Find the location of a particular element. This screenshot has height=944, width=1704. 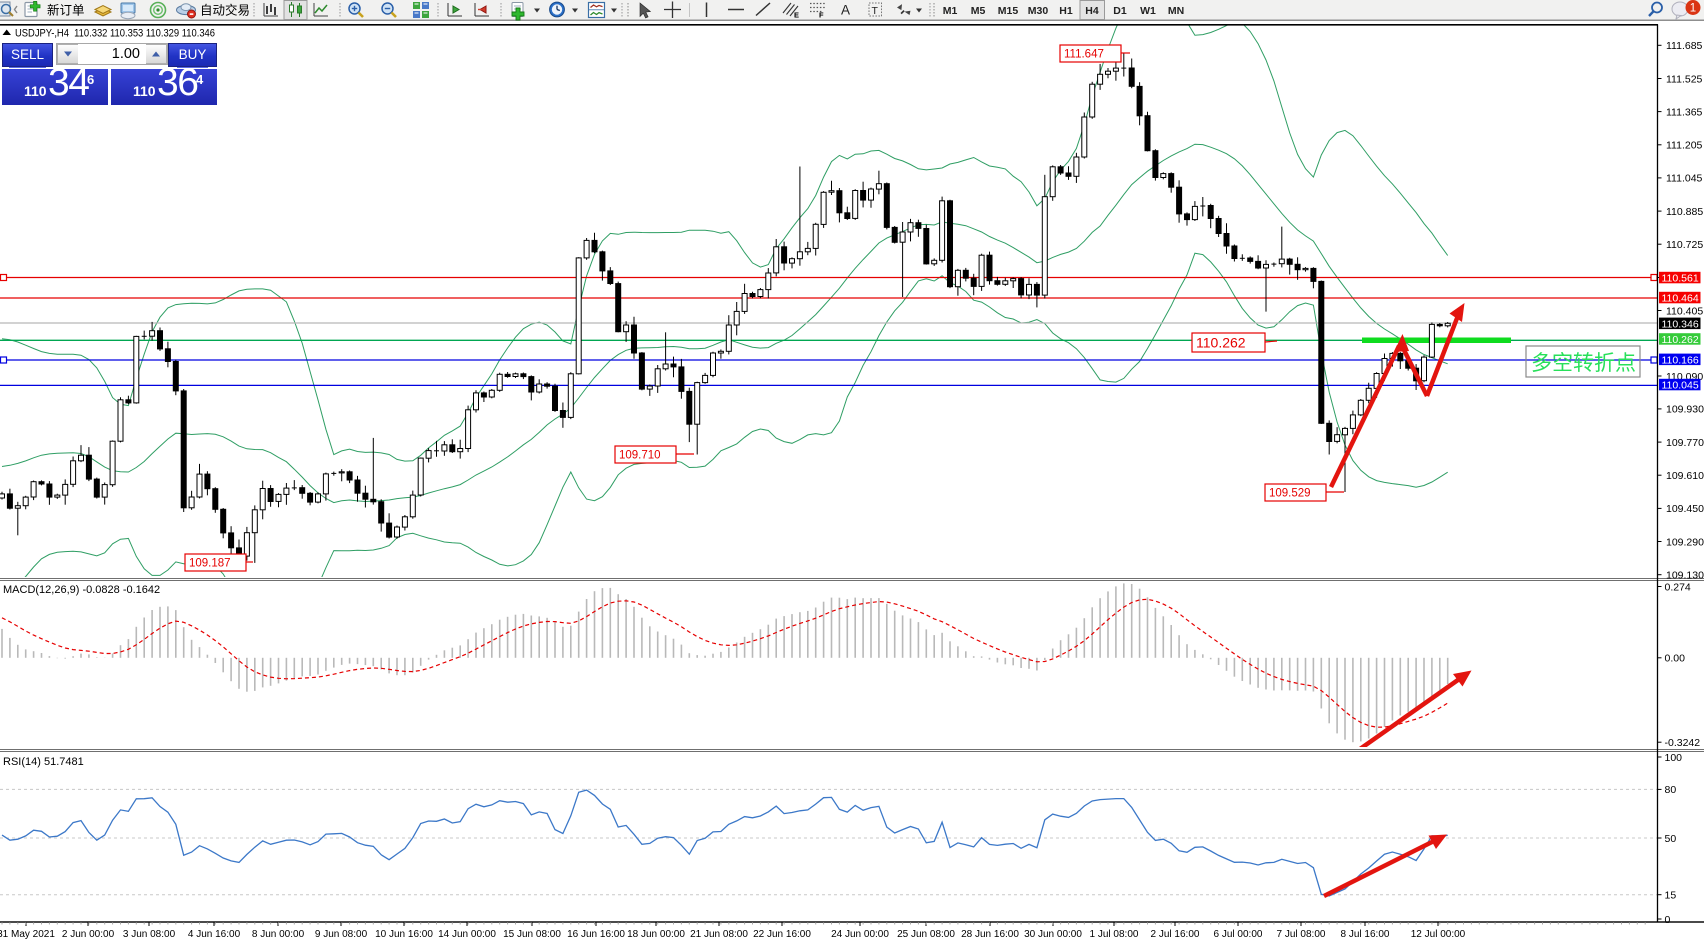

svg-text: M5 is located at coordinates (978, 11).